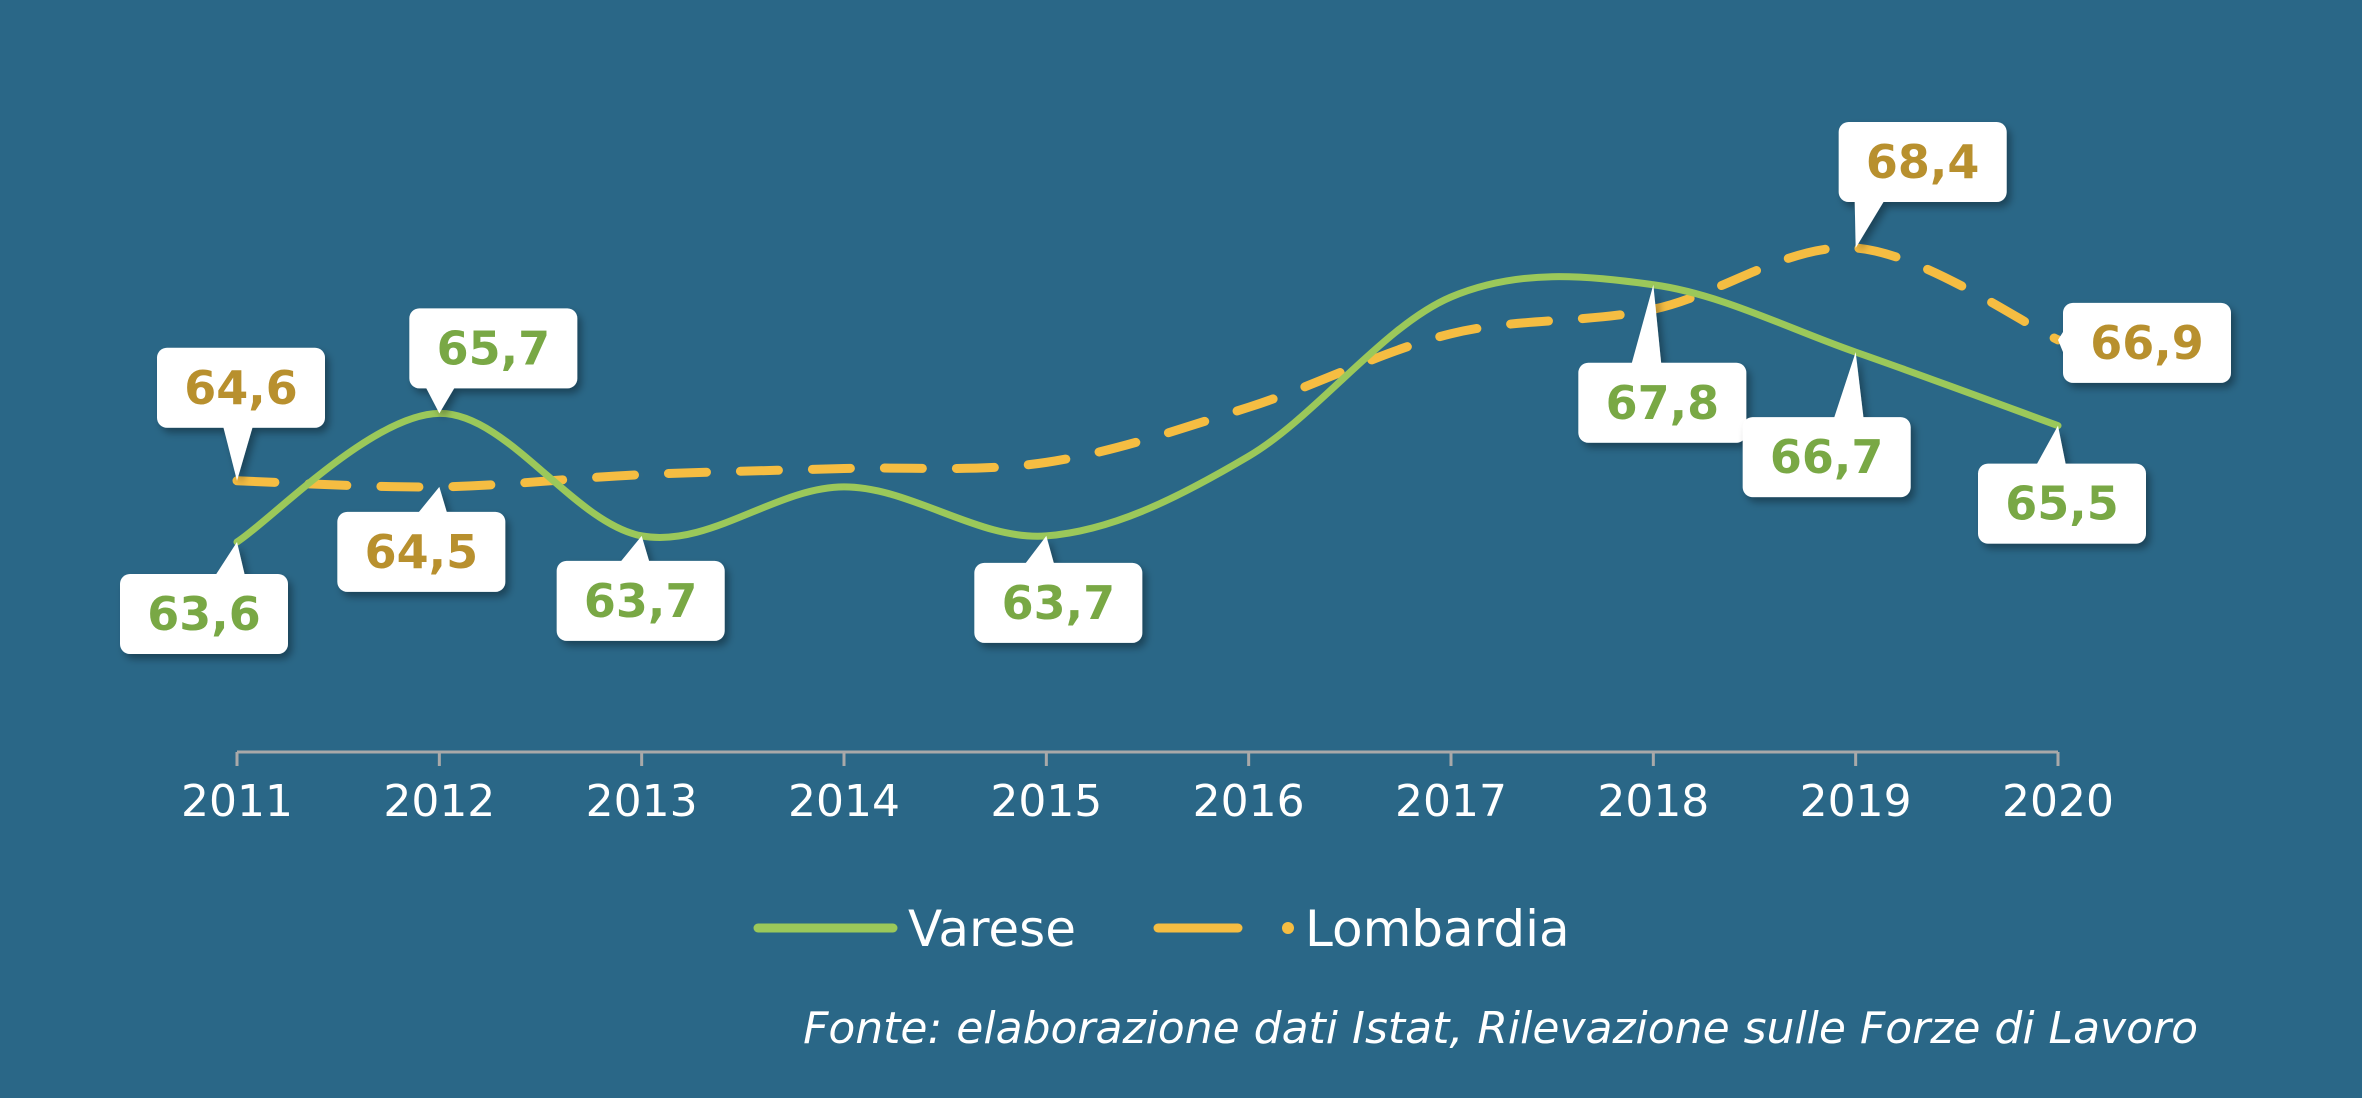 This screenshot has height=1098, width=2362. What do you see at coordinates (439, 801) in the screenshot?
I see `x-tick-label: 2012` at bounding box center [439, 801].